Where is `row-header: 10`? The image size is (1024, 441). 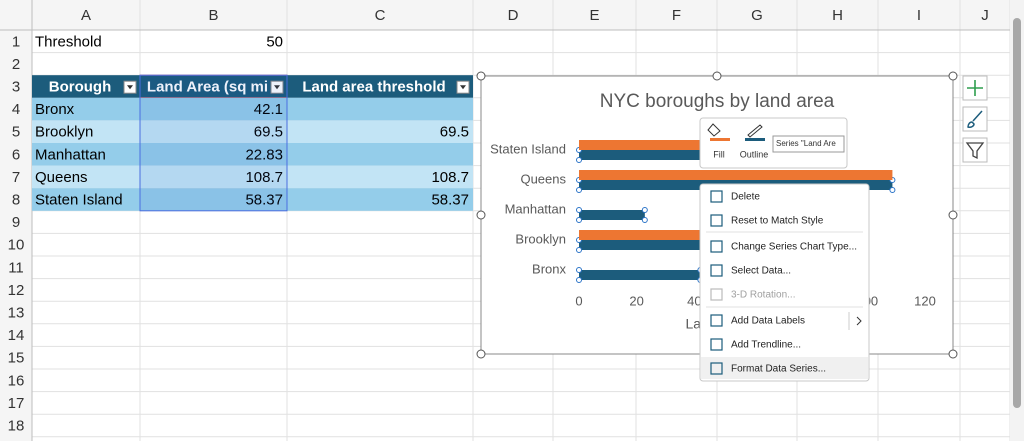 row-header: 10 is located at coordinates (16, 245).